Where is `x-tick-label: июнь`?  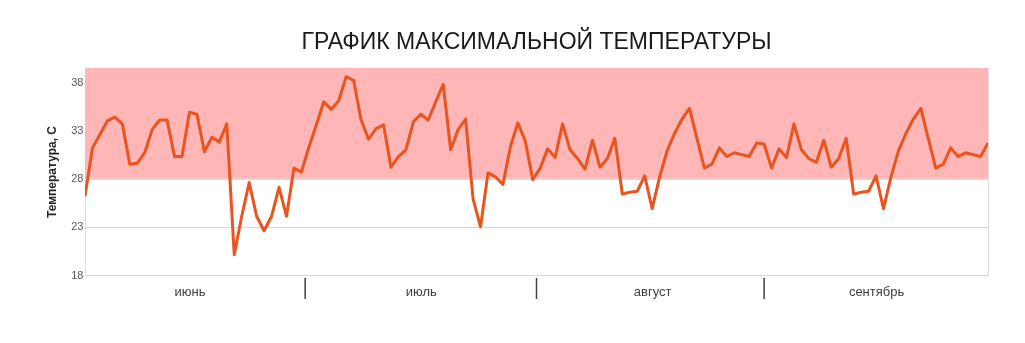
x-tick-label: июнь is located at coordinates (190, 291).